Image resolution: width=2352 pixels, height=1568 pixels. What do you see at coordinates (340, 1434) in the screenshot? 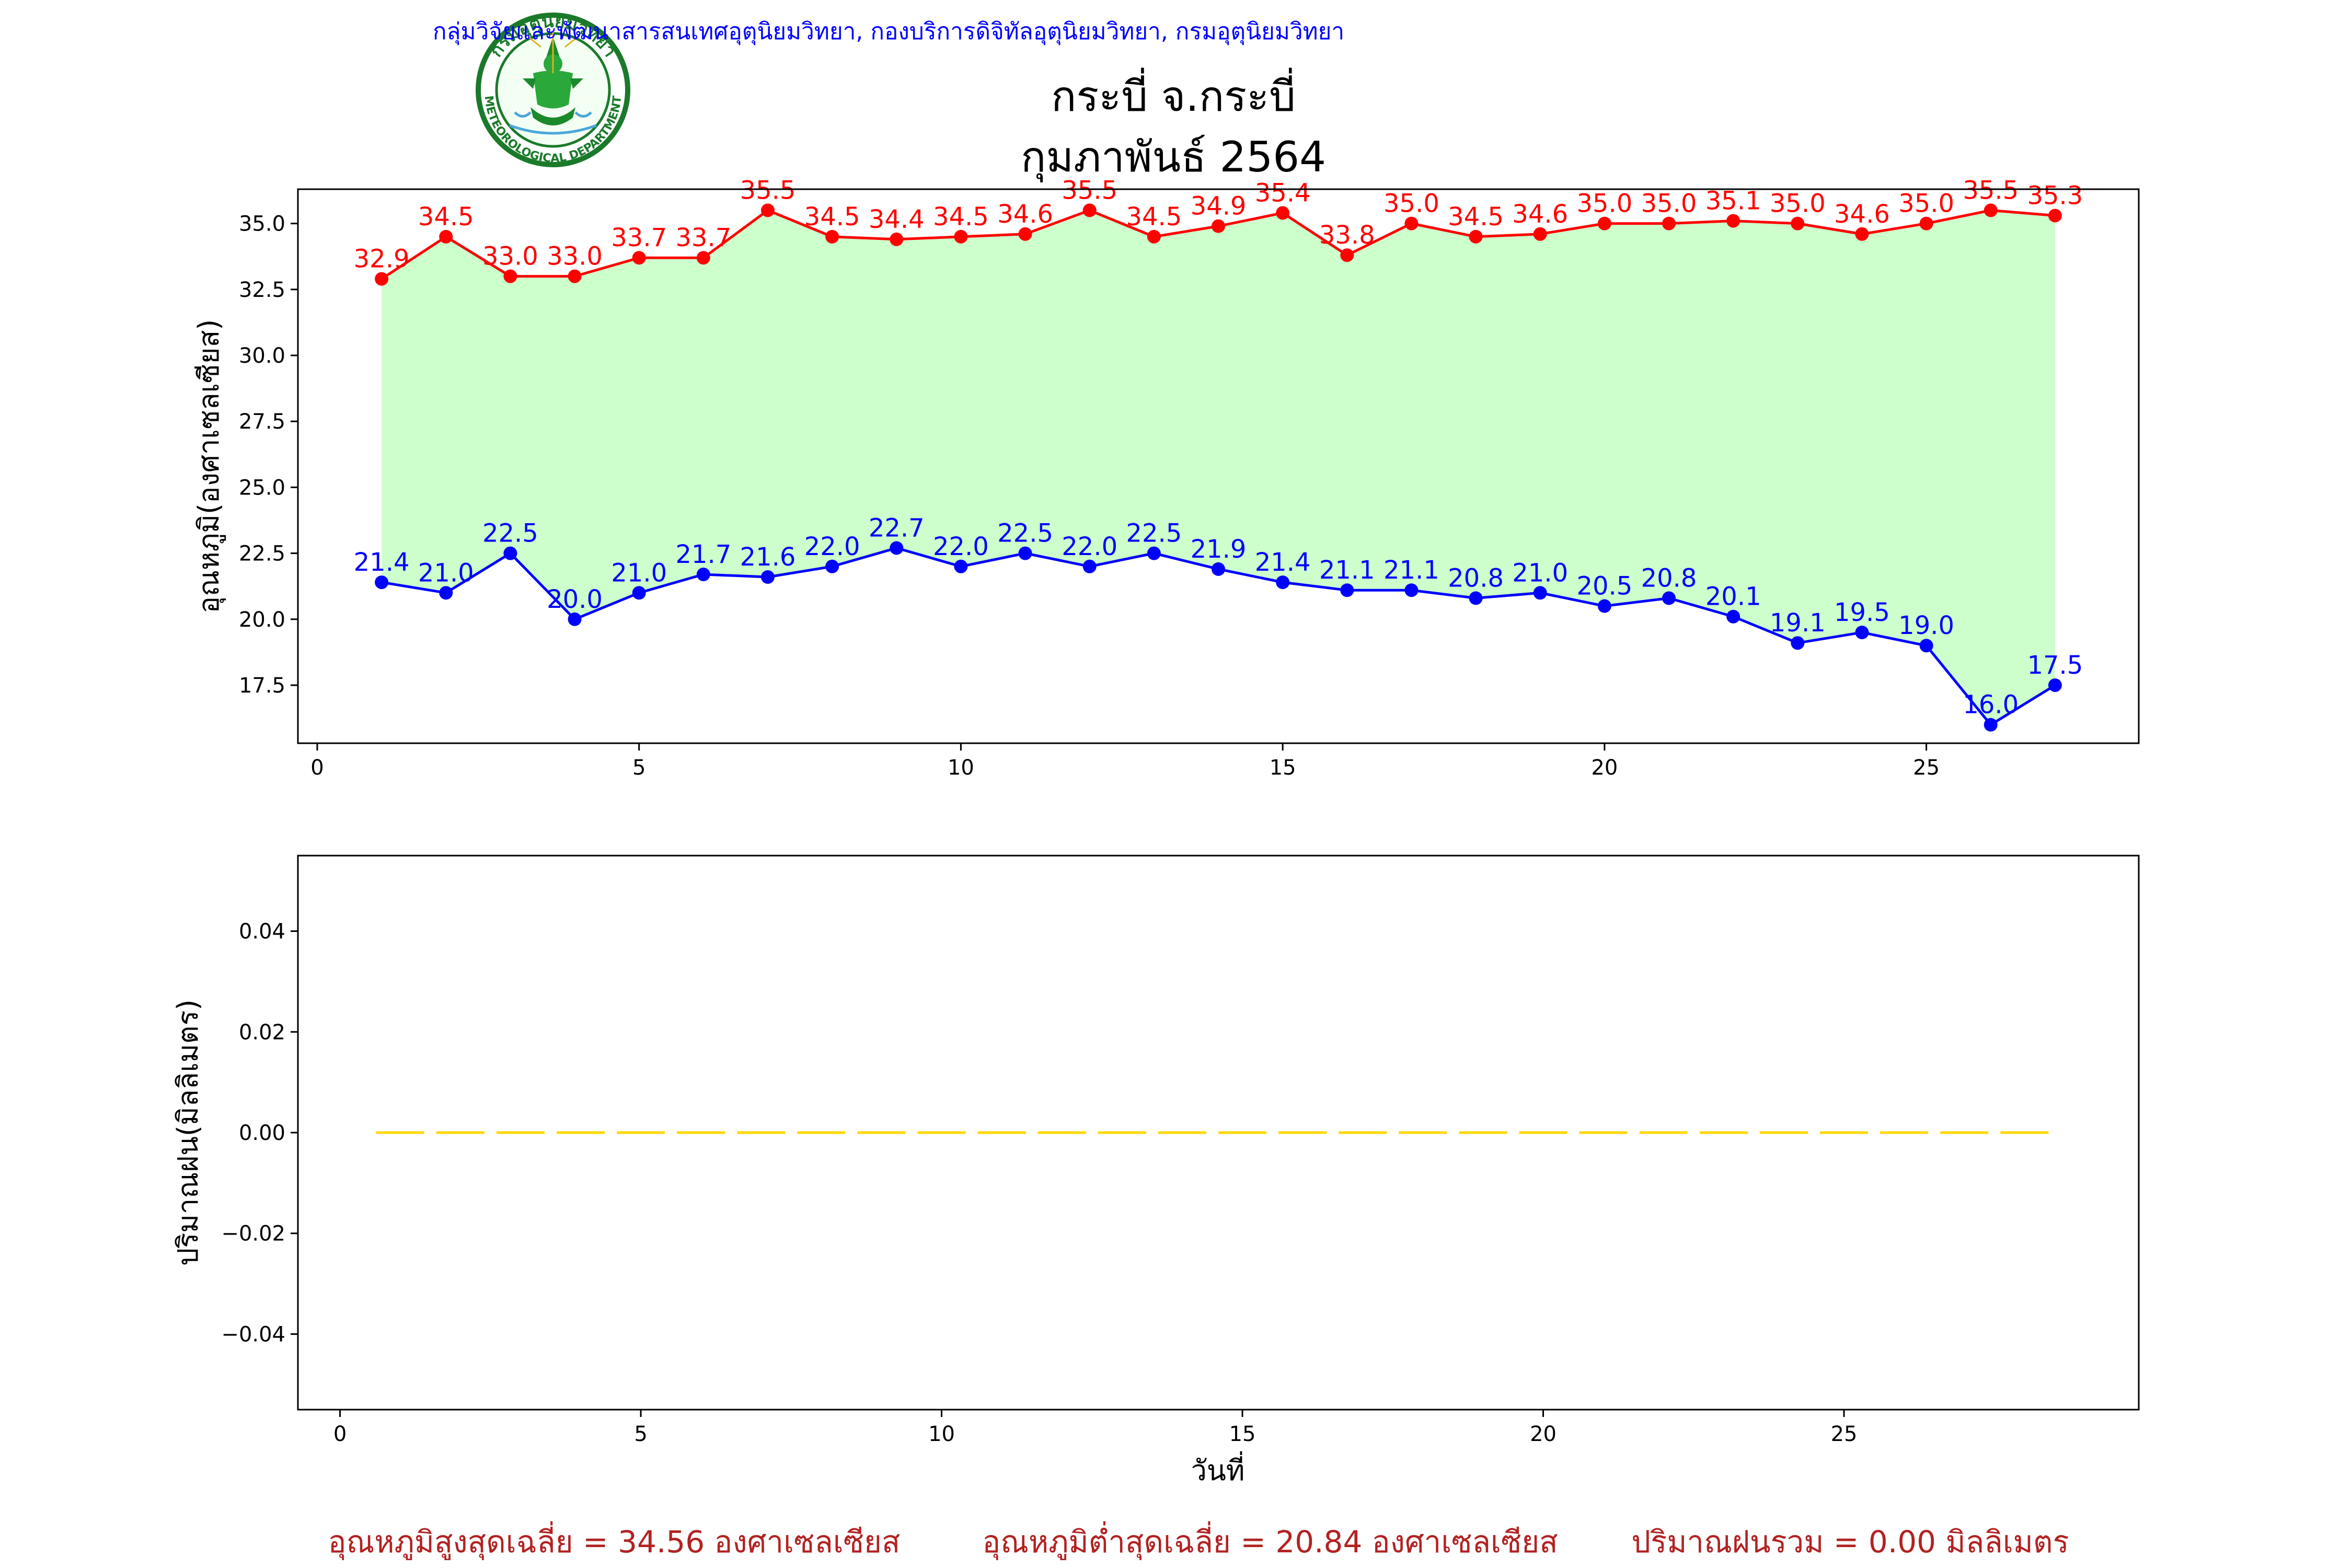
I see `x-tick-label: 0` at bounding box center [340, 1434].